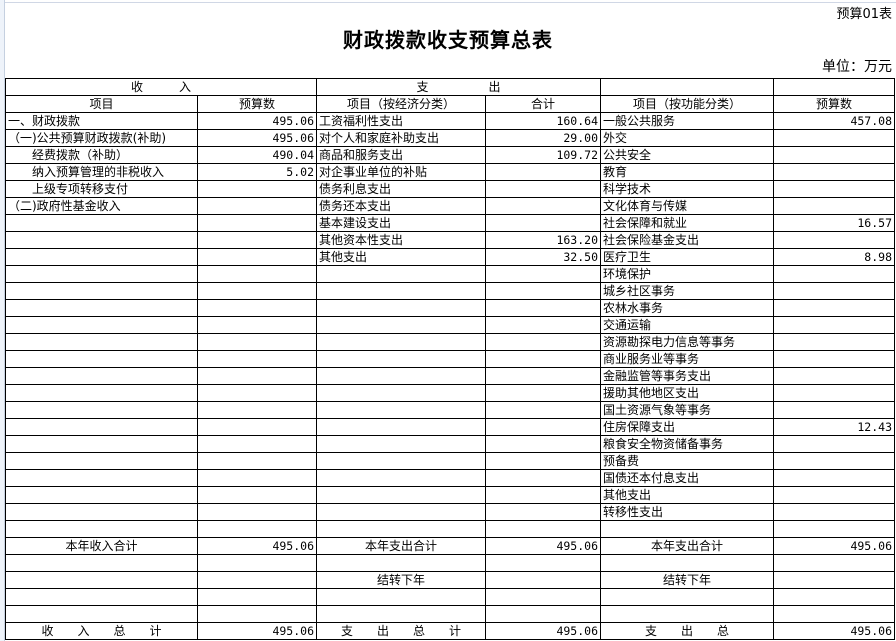 Image resolution: width=896 pixels, height=641 pixels. Describe the element at coordinates (687, 206) in the screenshot. I see `item-cell: 文化体育与传媒` at that location.